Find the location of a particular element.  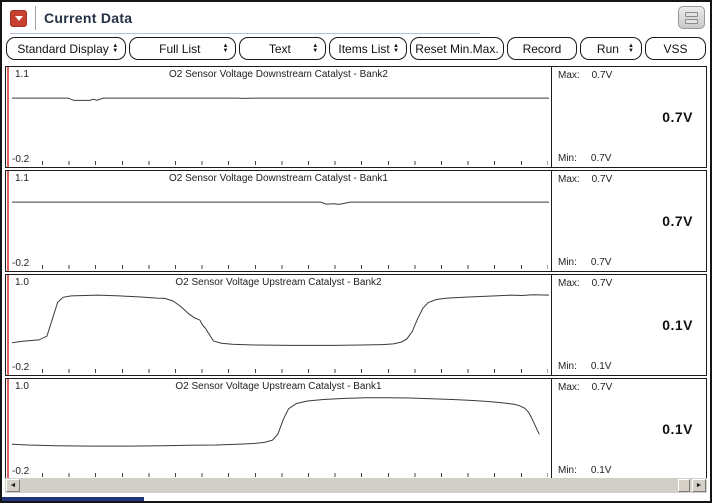

dropdown-label: Text is located at coordinates (279, 48).